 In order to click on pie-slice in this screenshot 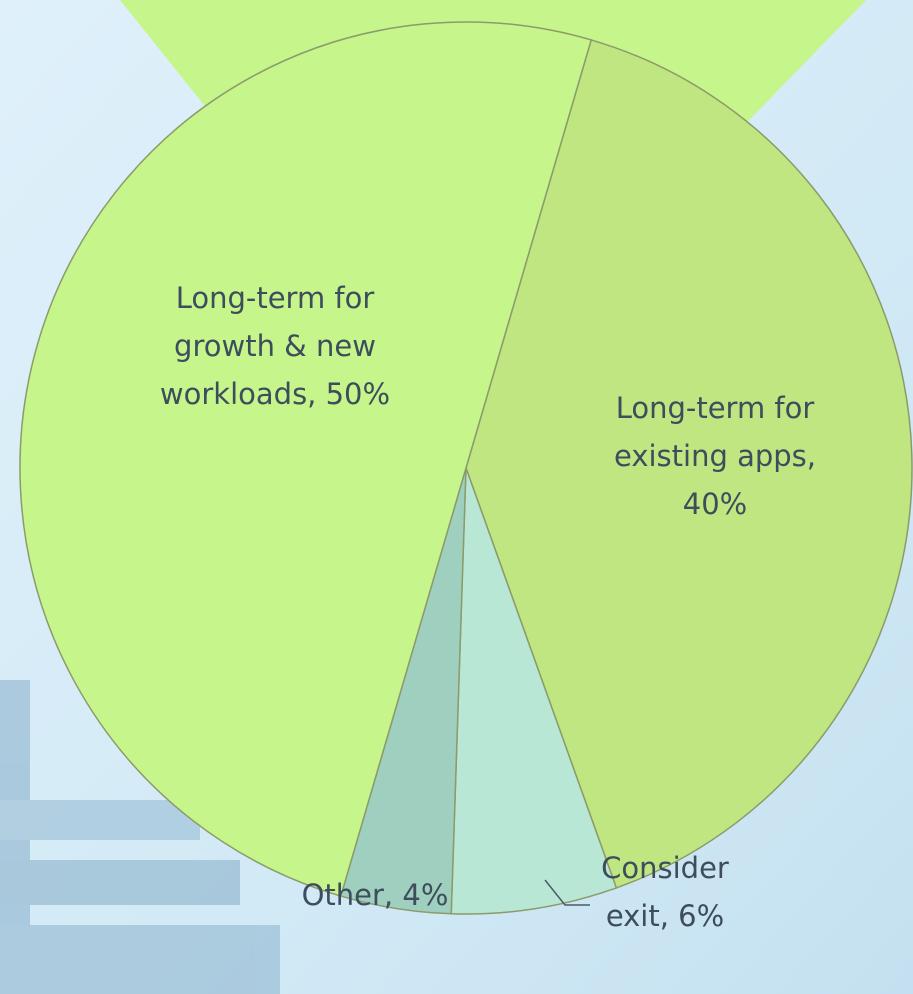, I will do `click(534, 691)`.